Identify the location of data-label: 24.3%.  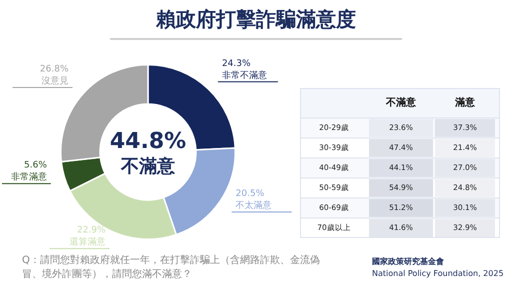
(236, 63).